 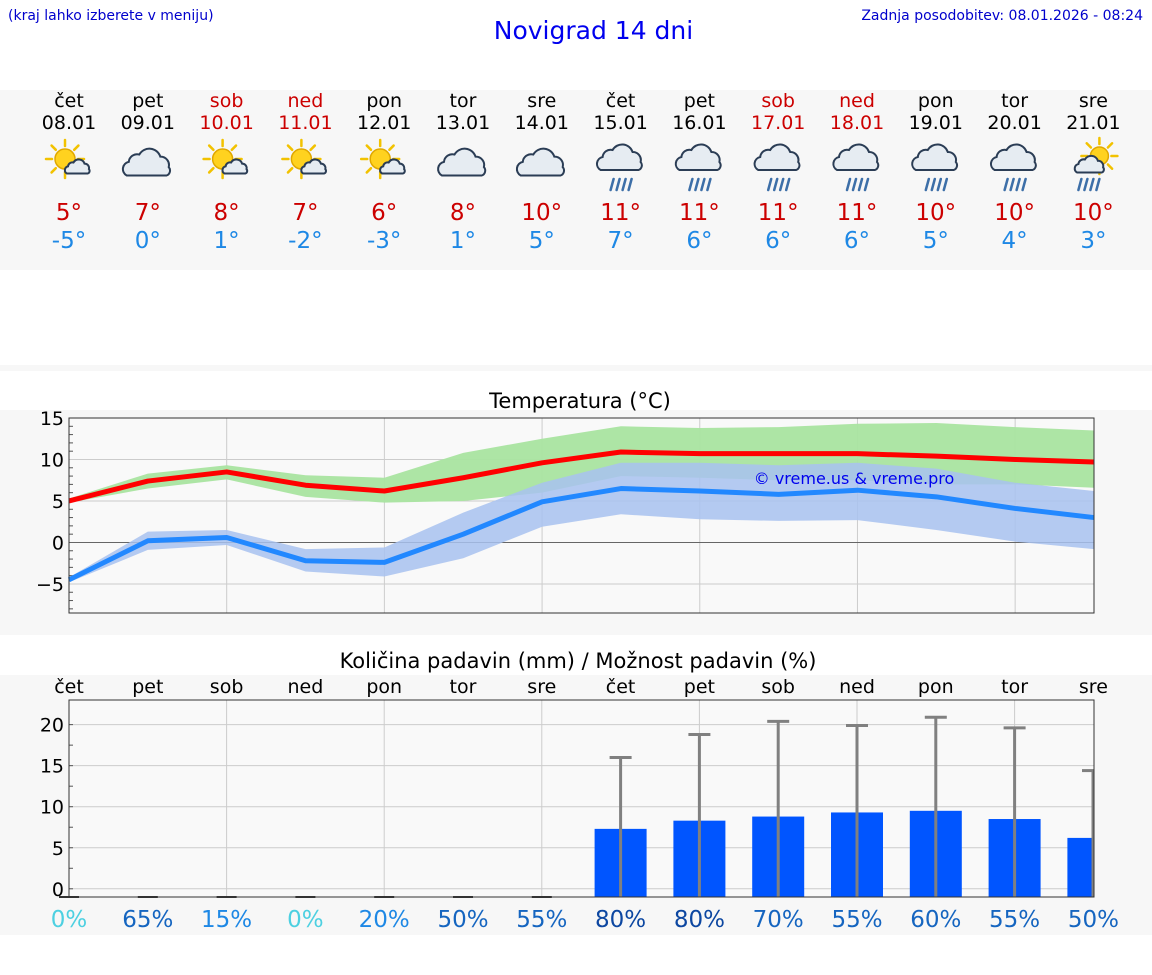 What do you see at coordinates (778, 213) in the screenshot?
I see `max-temperature: 11°` at bounding box center [778, 213].